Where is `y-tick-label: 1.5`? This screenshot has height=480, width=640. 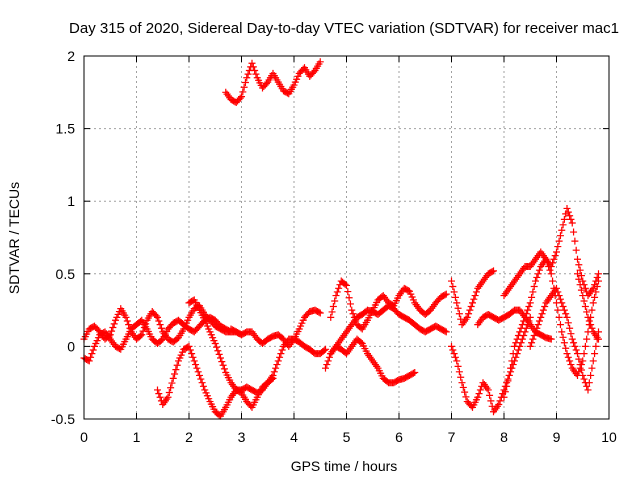 y-tick-label: 1.5 is located at coordinates (66, 129).